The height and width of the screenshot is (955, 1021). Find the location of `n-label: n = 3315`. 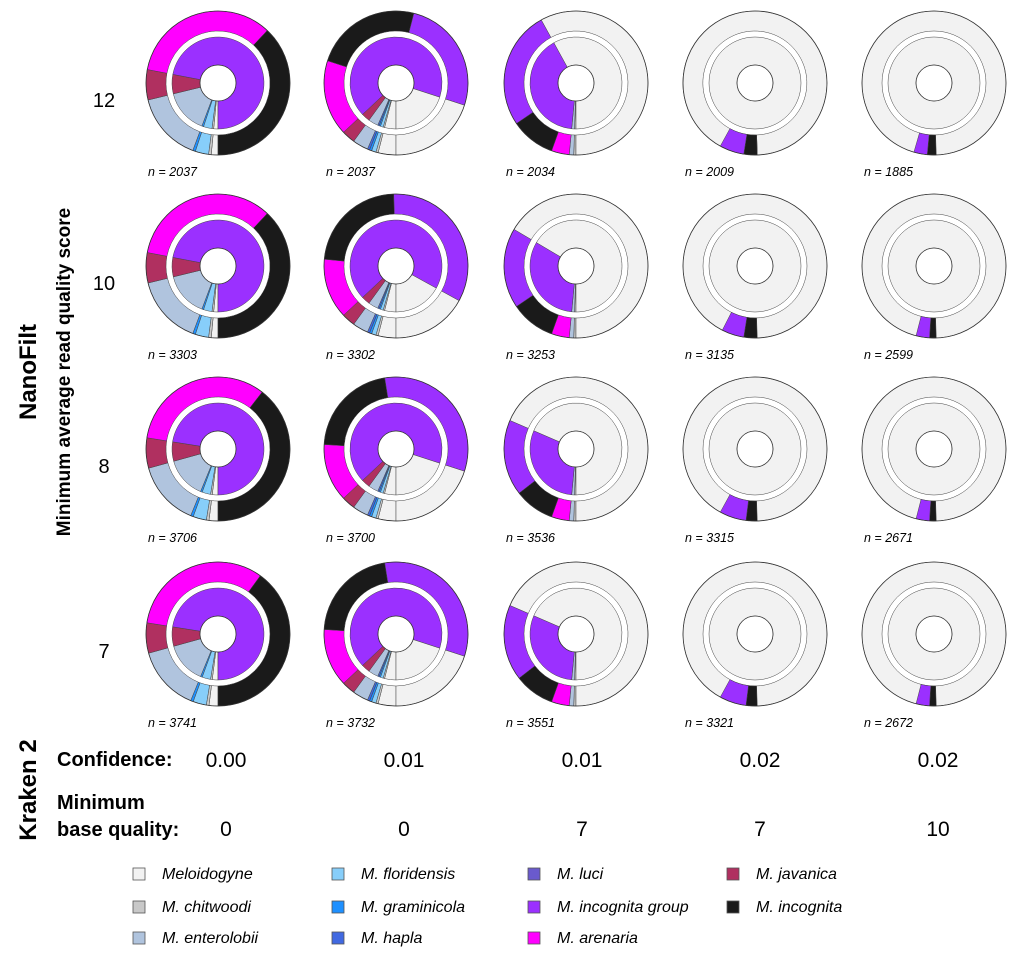

n-label: n = 3315 is located at coordinates (709, 538).